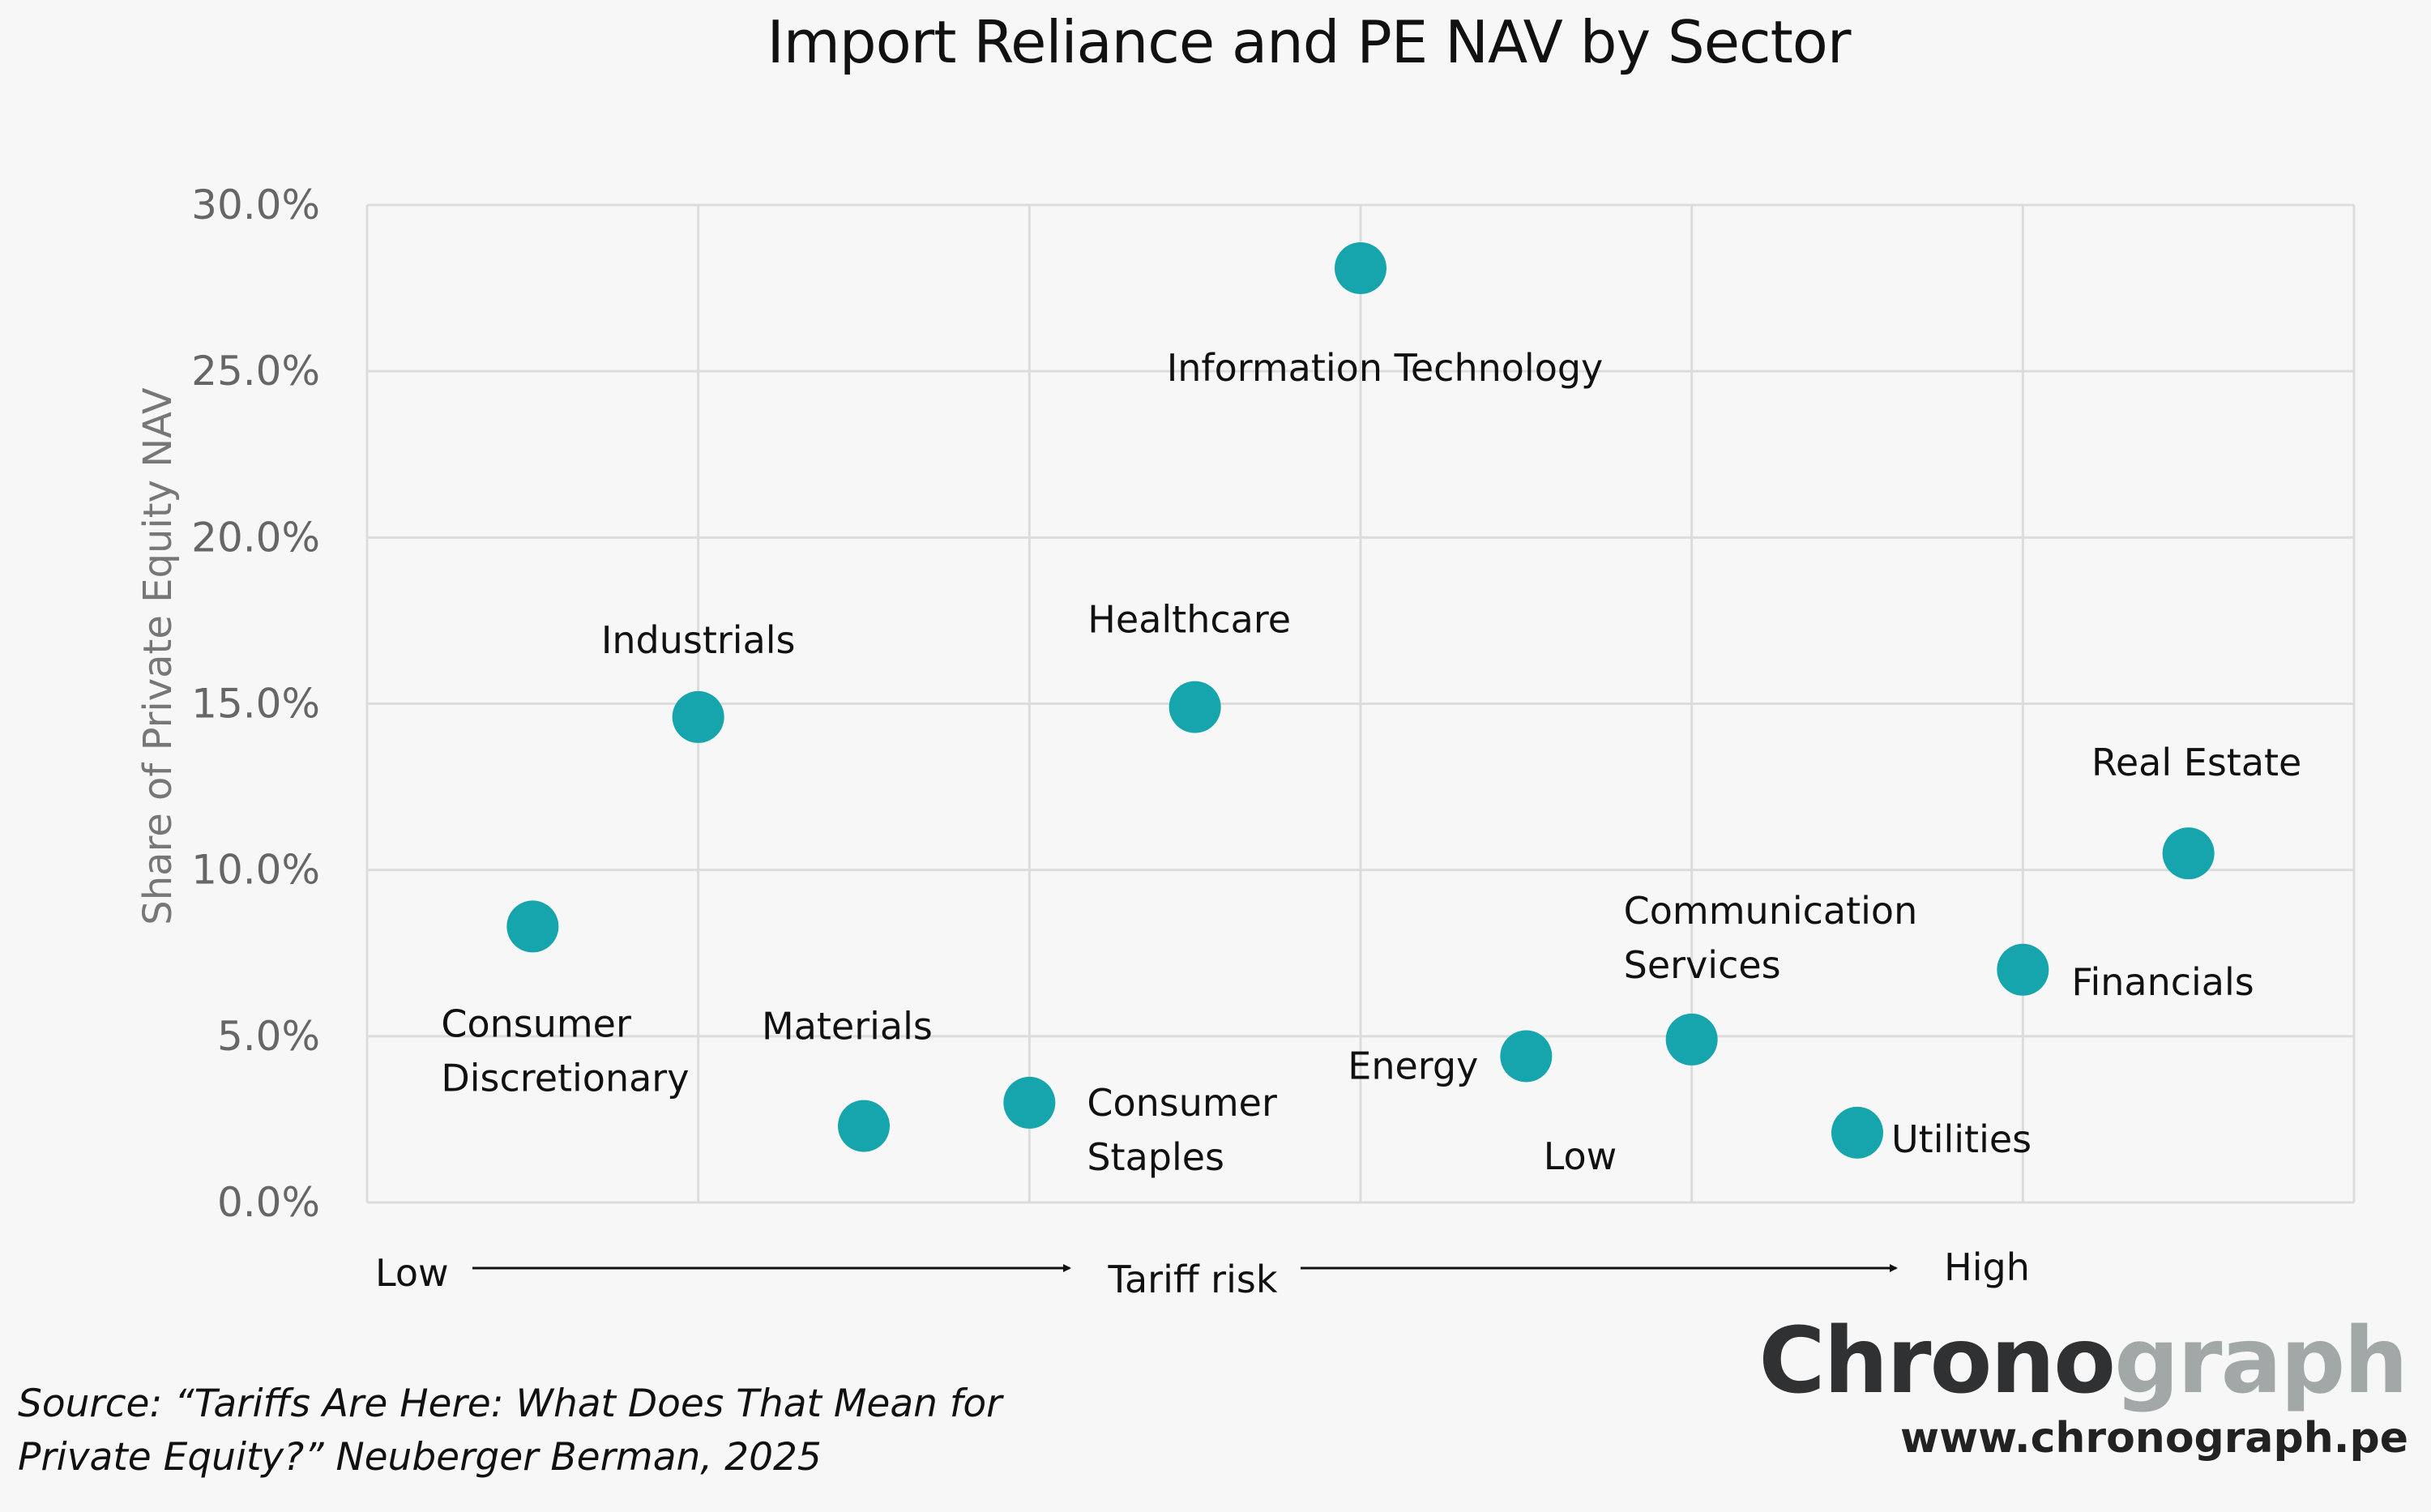 This screenshot has width=2431, height=1512. I want to click on annotation-label: Low, so click(1580, 1156).